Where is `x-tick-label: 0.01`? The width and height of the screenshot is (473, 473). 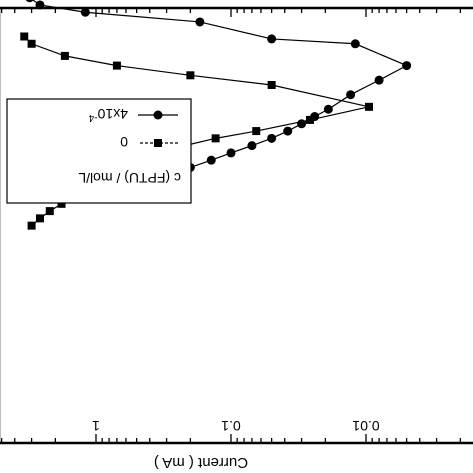 x-tick-label: 0.01 is located at coordinates (365, 426).